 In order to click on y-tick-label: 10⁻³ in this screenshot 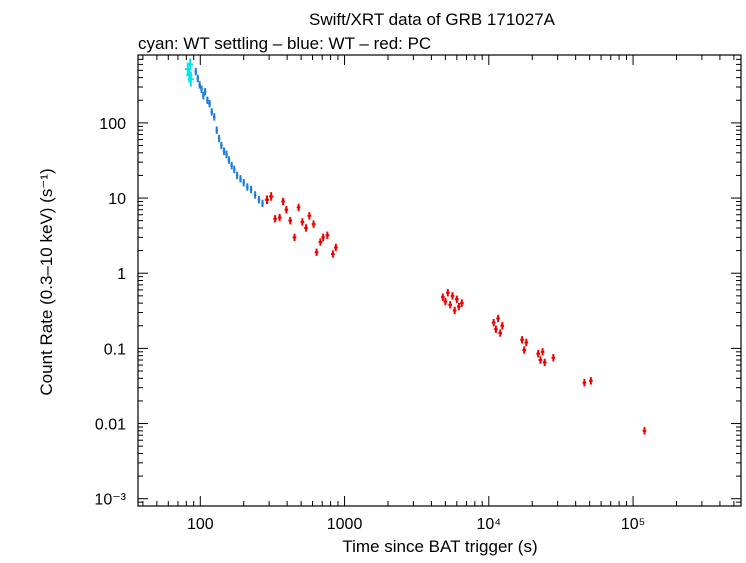, I will do `click(110, 500)`.